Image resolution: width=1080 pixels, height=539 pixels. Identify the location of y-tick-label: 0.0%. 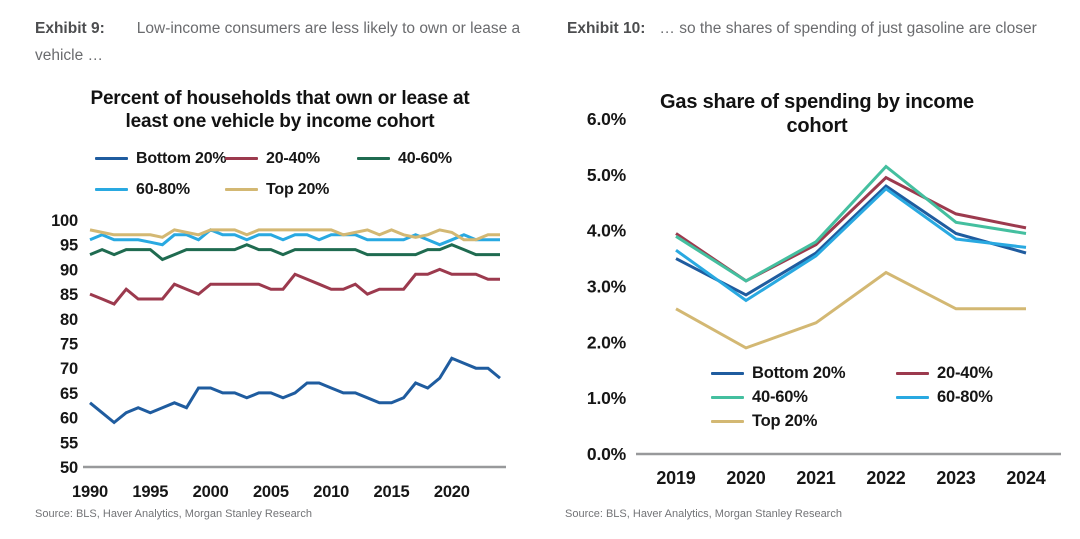
(607, 454).